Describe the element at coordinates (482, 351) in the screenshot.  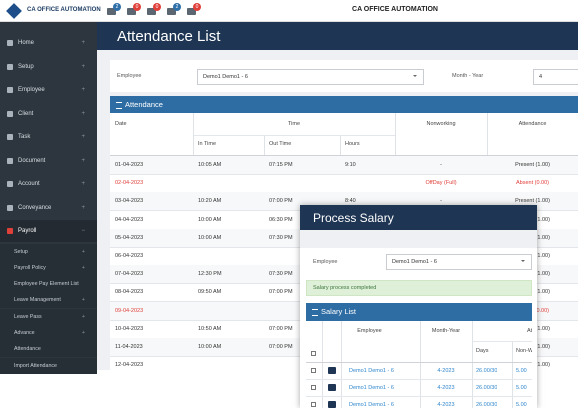
I see `header-cell: Days` at that location.